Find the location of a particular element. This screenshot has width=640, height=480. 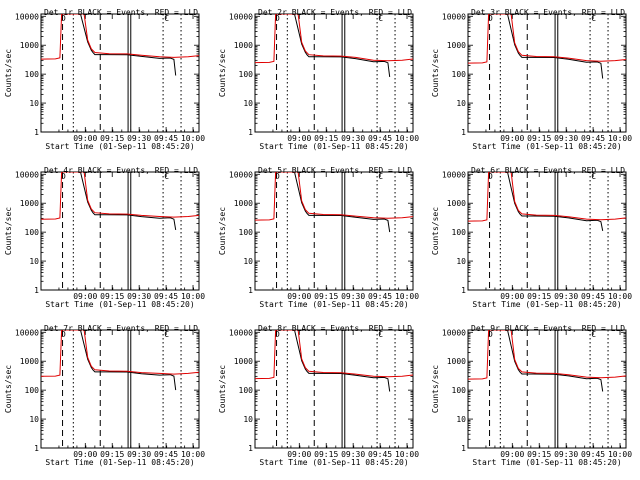

panel-title: Det 7r BLACK = Events, RED = LLD is located at coordinates (121, 328).